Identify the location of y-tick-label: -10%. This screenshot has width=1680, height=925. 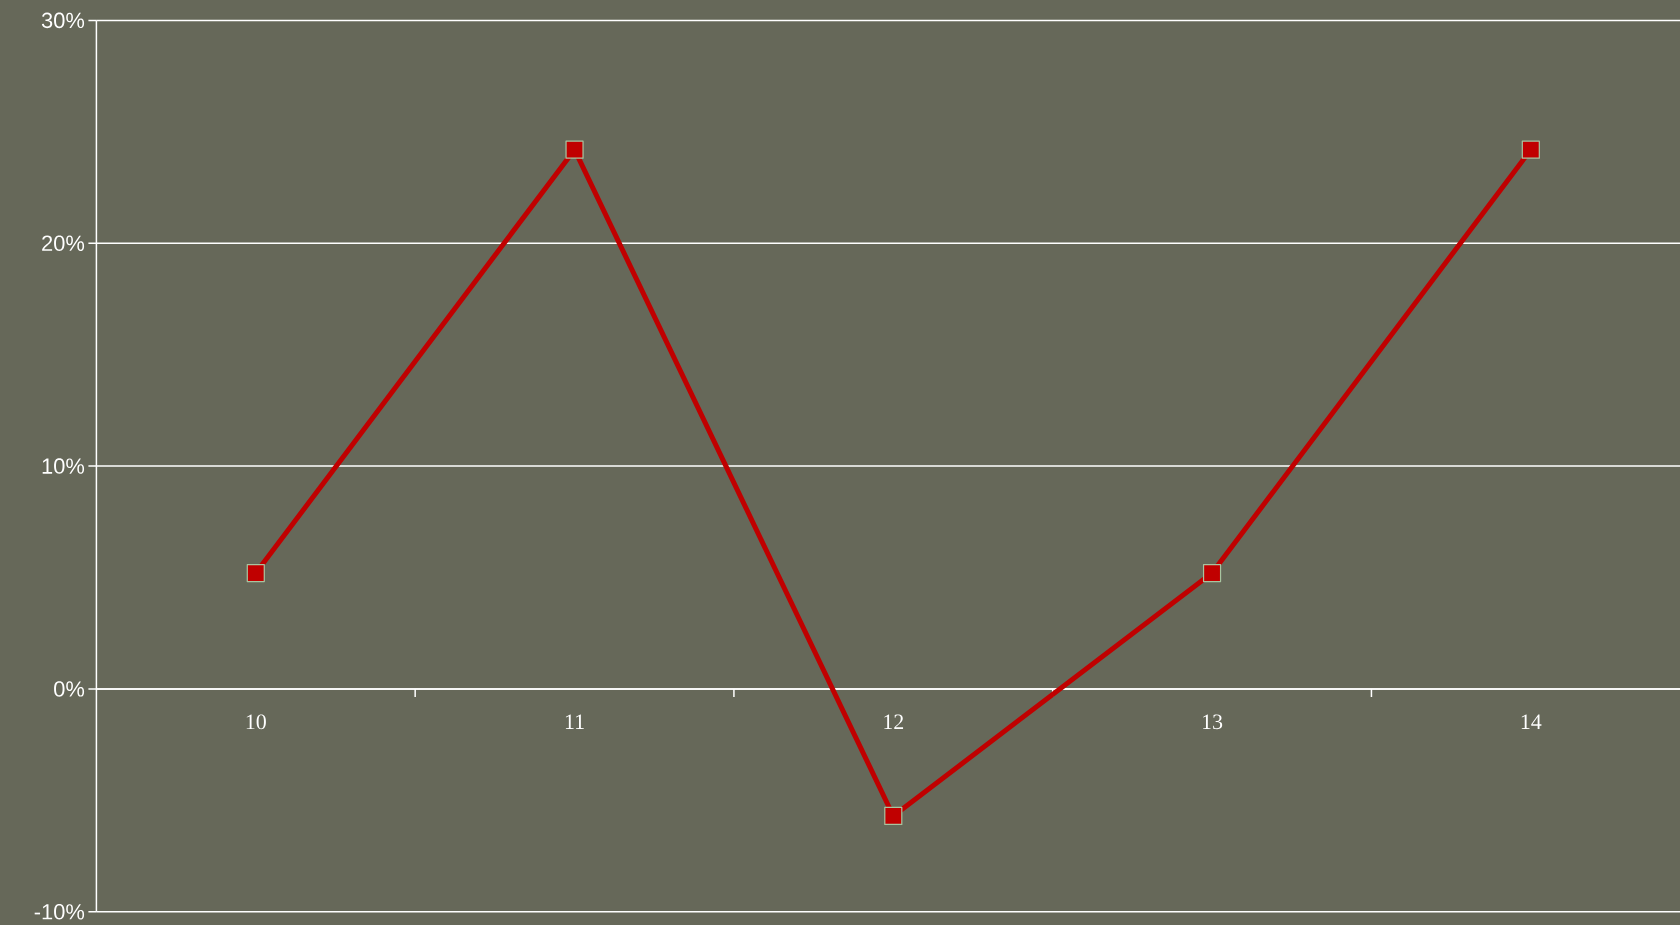
(59, 912).